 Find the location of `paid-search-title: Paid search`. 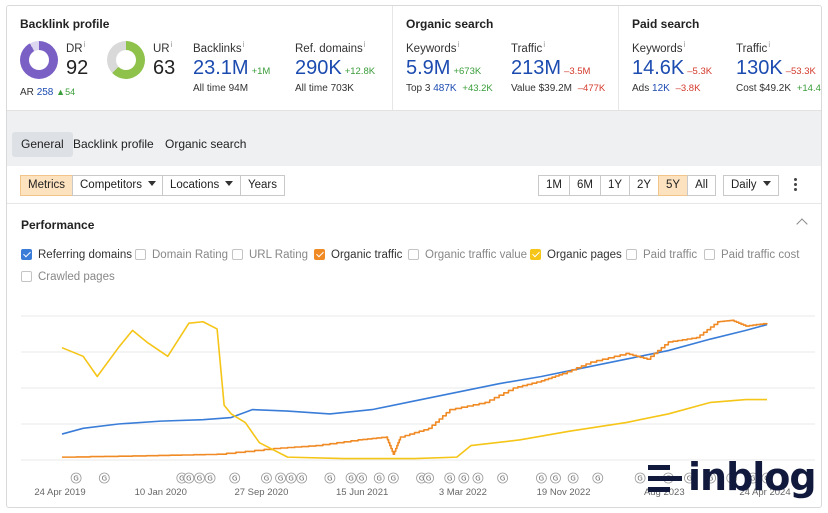

paid-search-title: Paid search is located at coordinates (666, 24).